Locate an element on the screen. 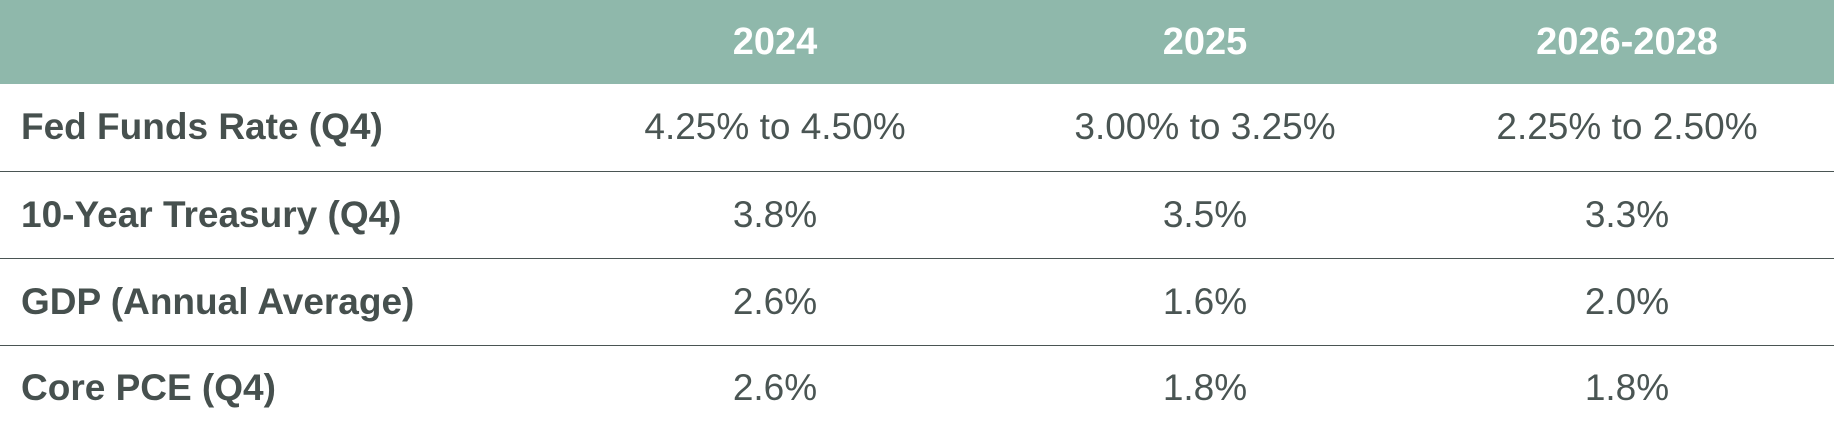 The height and width of the screenshot is (442, 1834). table-cell: 3.8% is located at coordinates (775, 214).